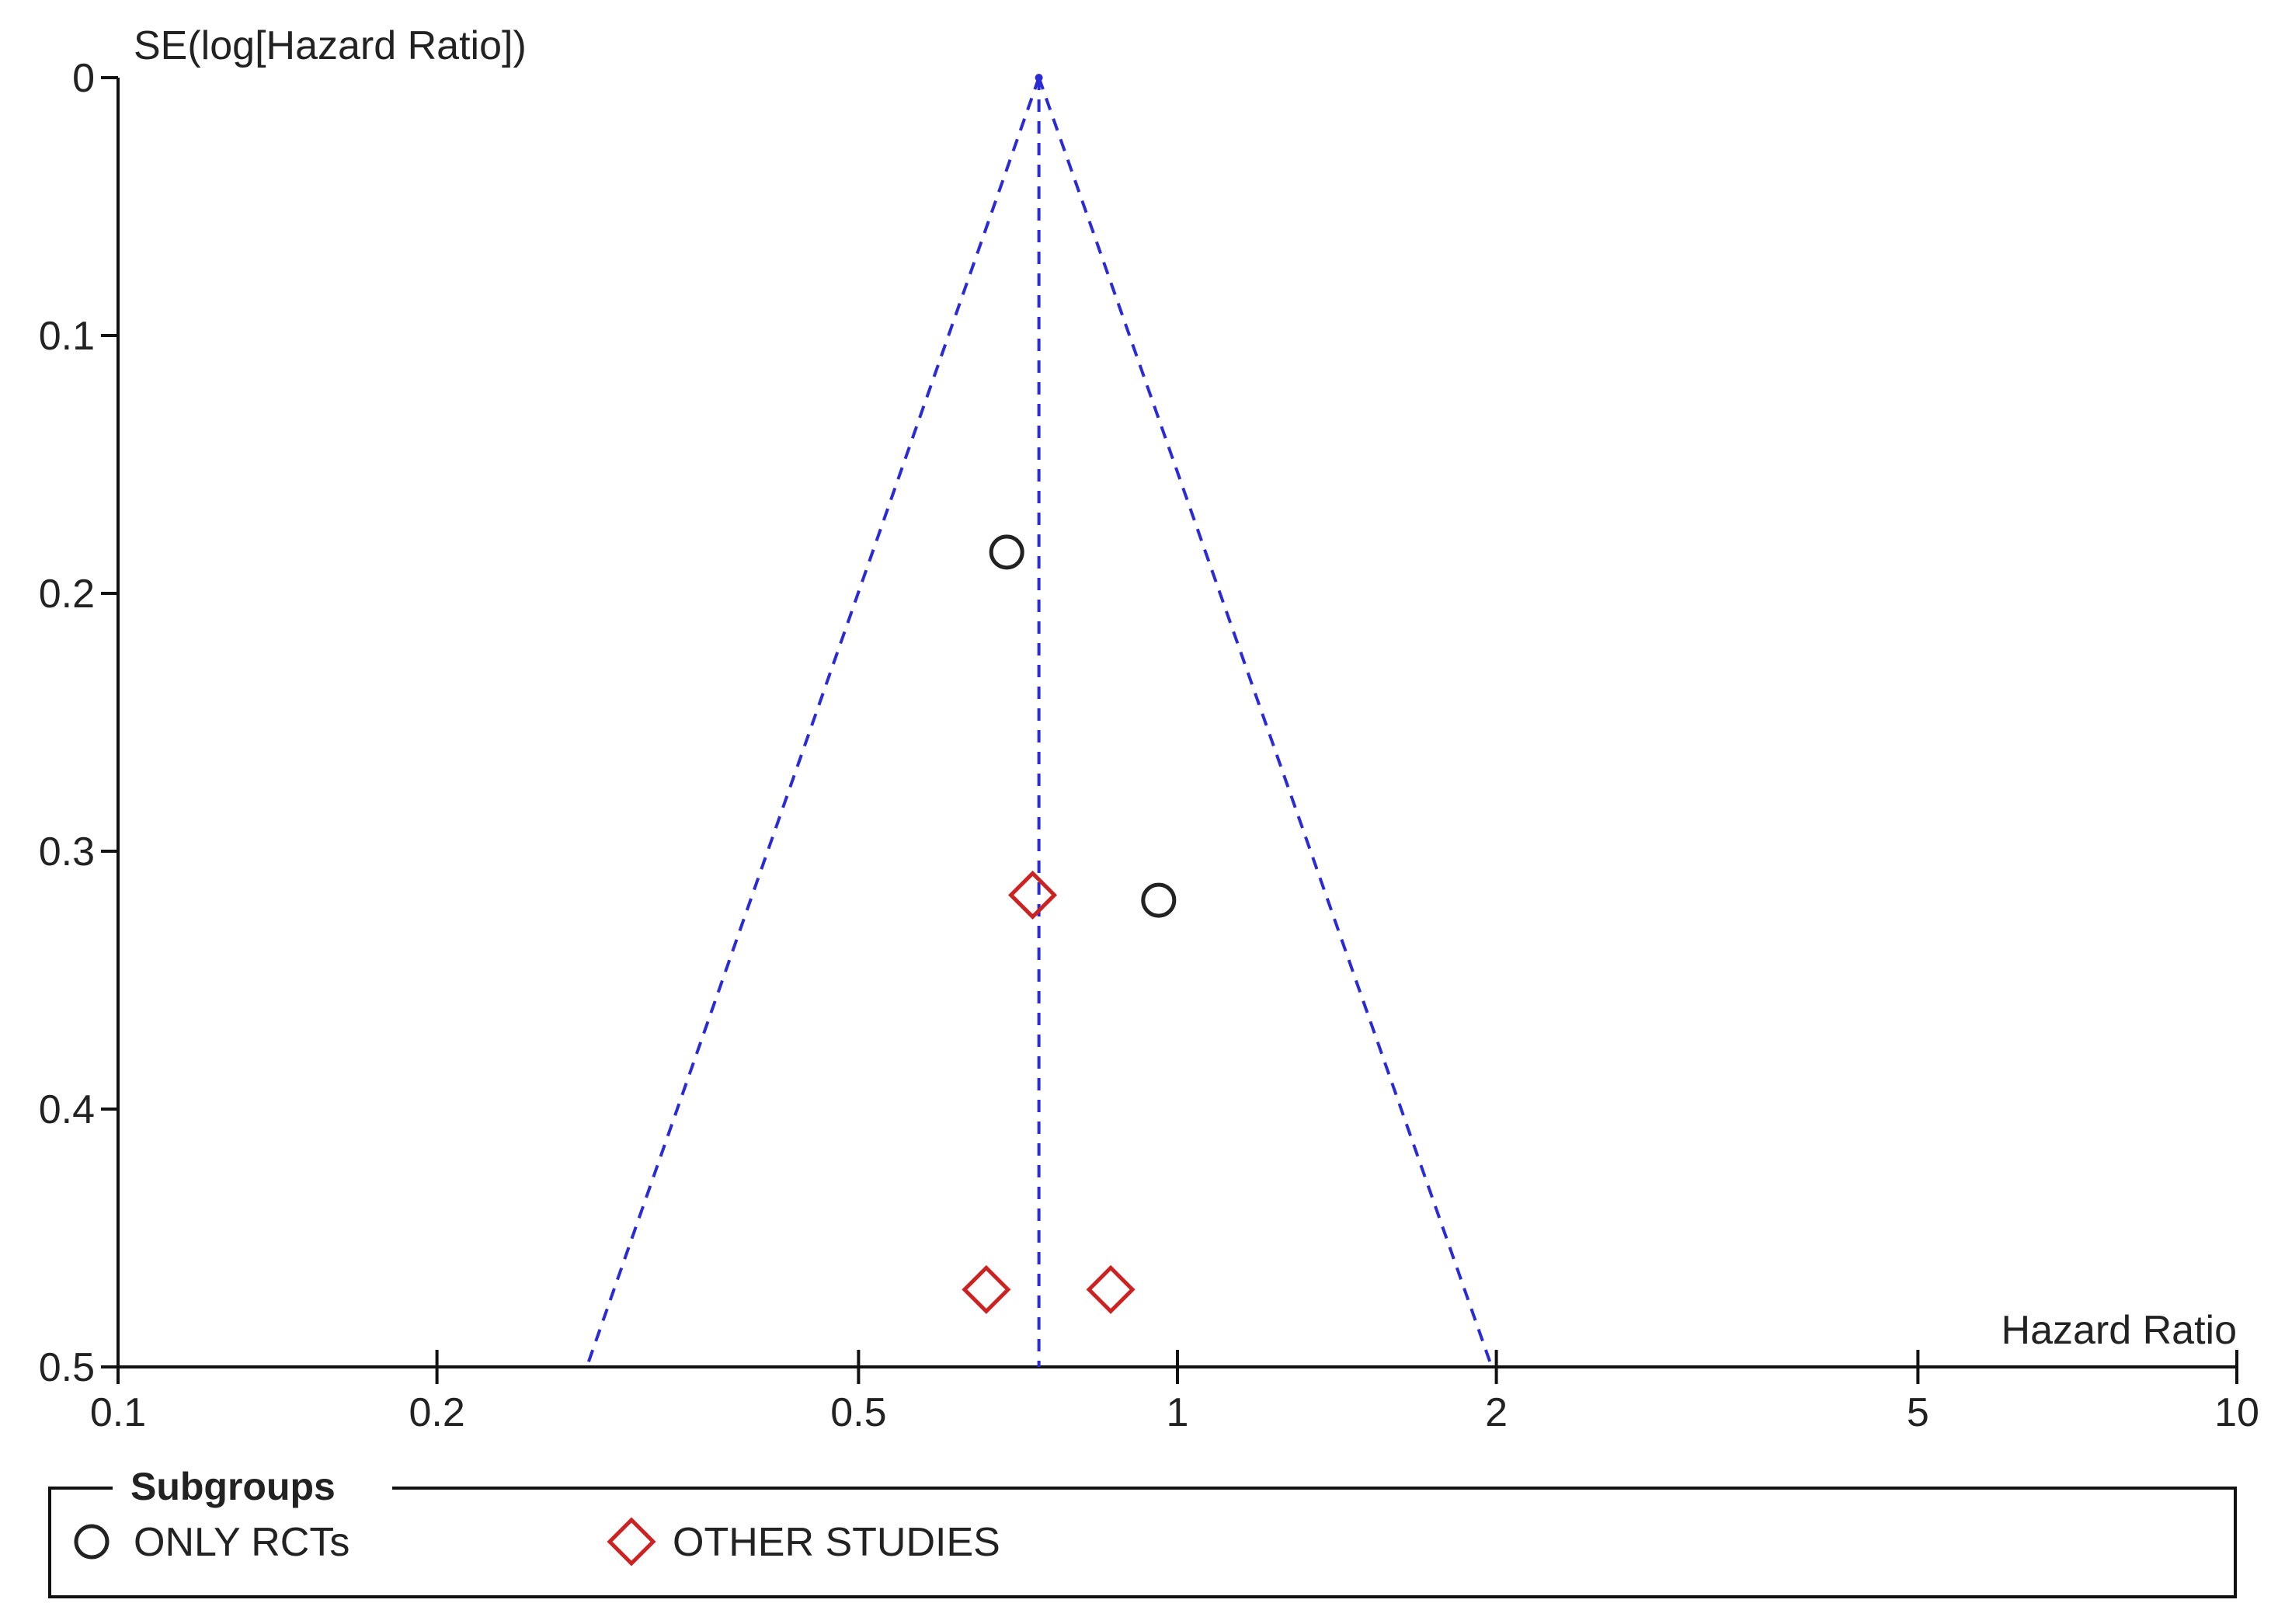  What do you see at coordinates (67, 336) in the screenshot?
I see `y-tick-label: 0.1` at bounding box center [67, 336].